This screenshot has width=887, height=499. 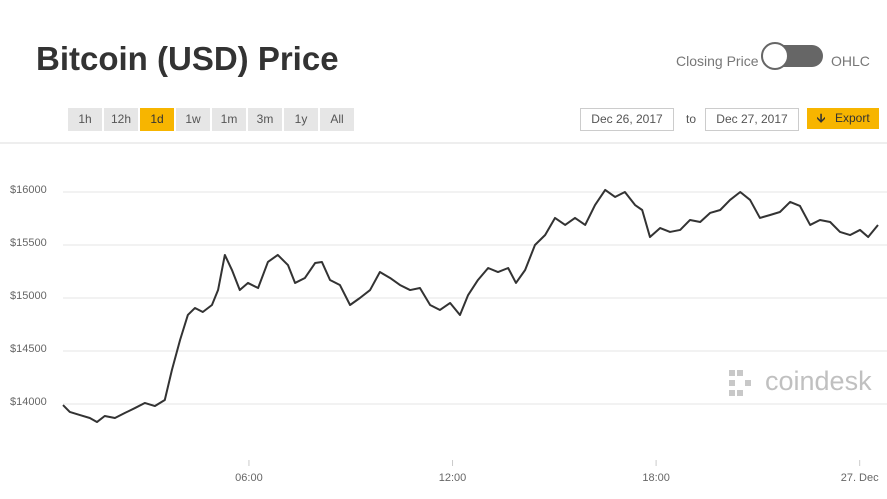 I want to click on title: Bitcoin (USD) Price, so click(x=187, y=58).